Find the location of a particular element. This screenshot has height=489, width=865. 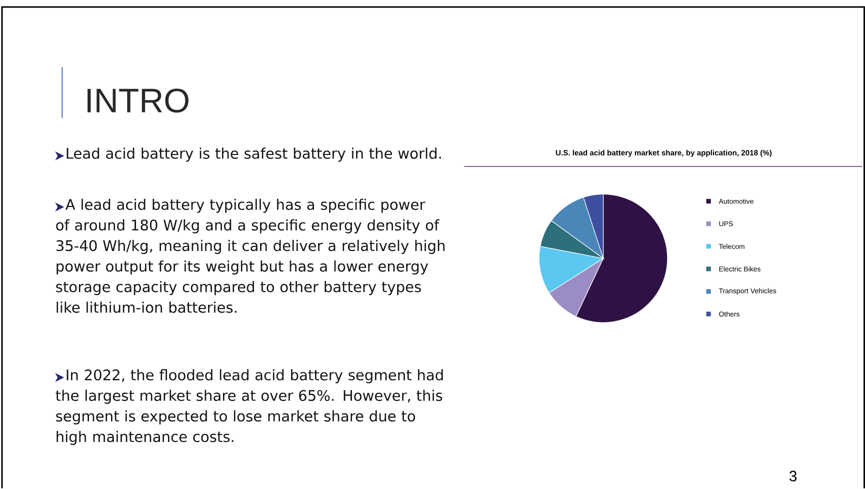

text: In 2022, the flooded lead acid battery segment had the largest market share at over 65%. However, this segment is expected to lose market share due to high maintenance costs. is located at coordinates (249, 407).